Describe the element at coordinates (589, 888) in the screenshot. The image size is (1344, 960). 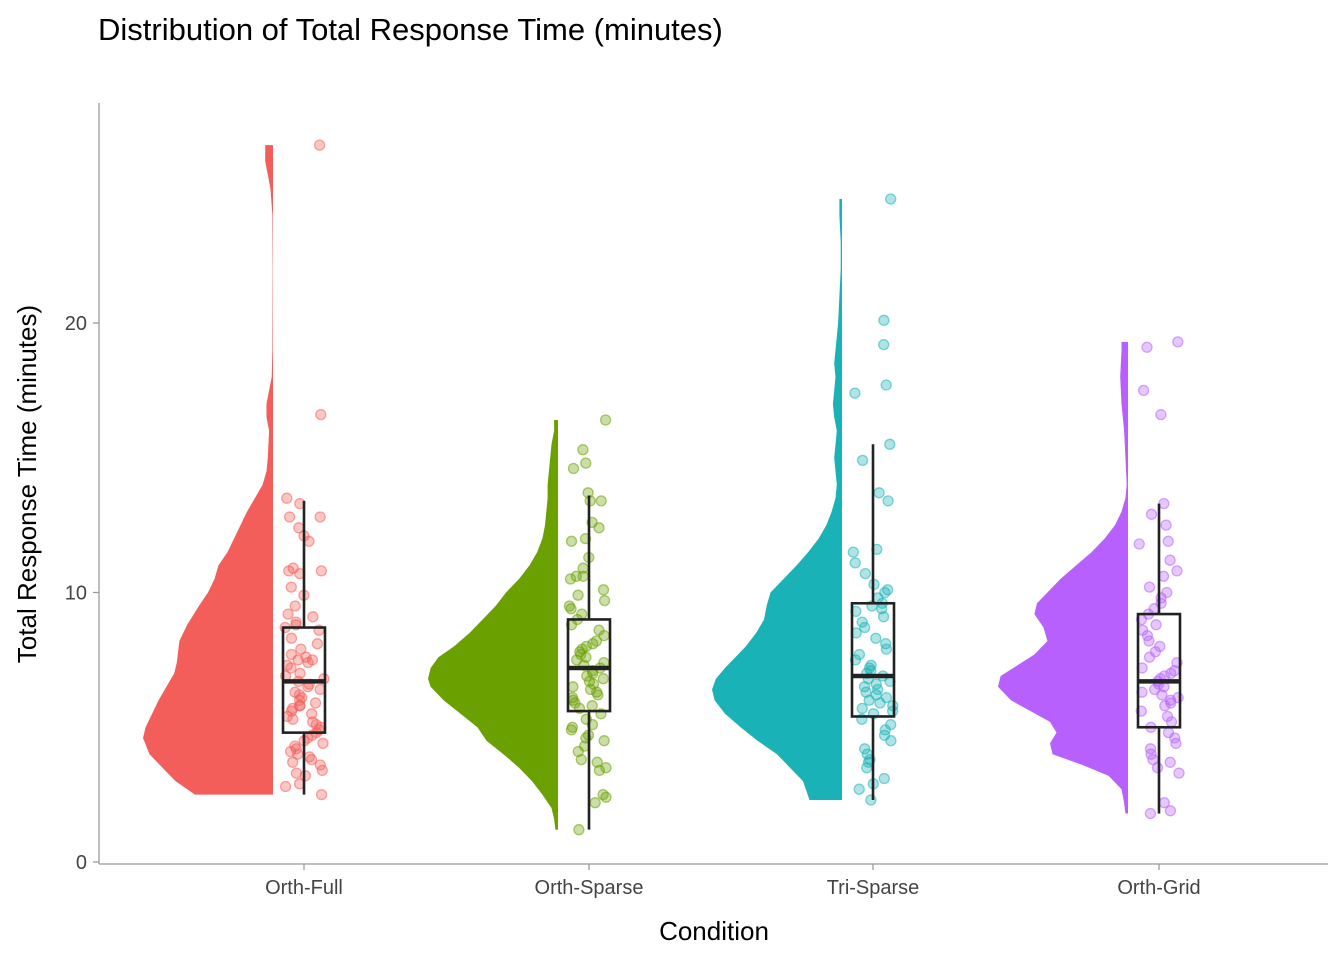
I see `x-tick-label: Orth-Sparse` at that location.